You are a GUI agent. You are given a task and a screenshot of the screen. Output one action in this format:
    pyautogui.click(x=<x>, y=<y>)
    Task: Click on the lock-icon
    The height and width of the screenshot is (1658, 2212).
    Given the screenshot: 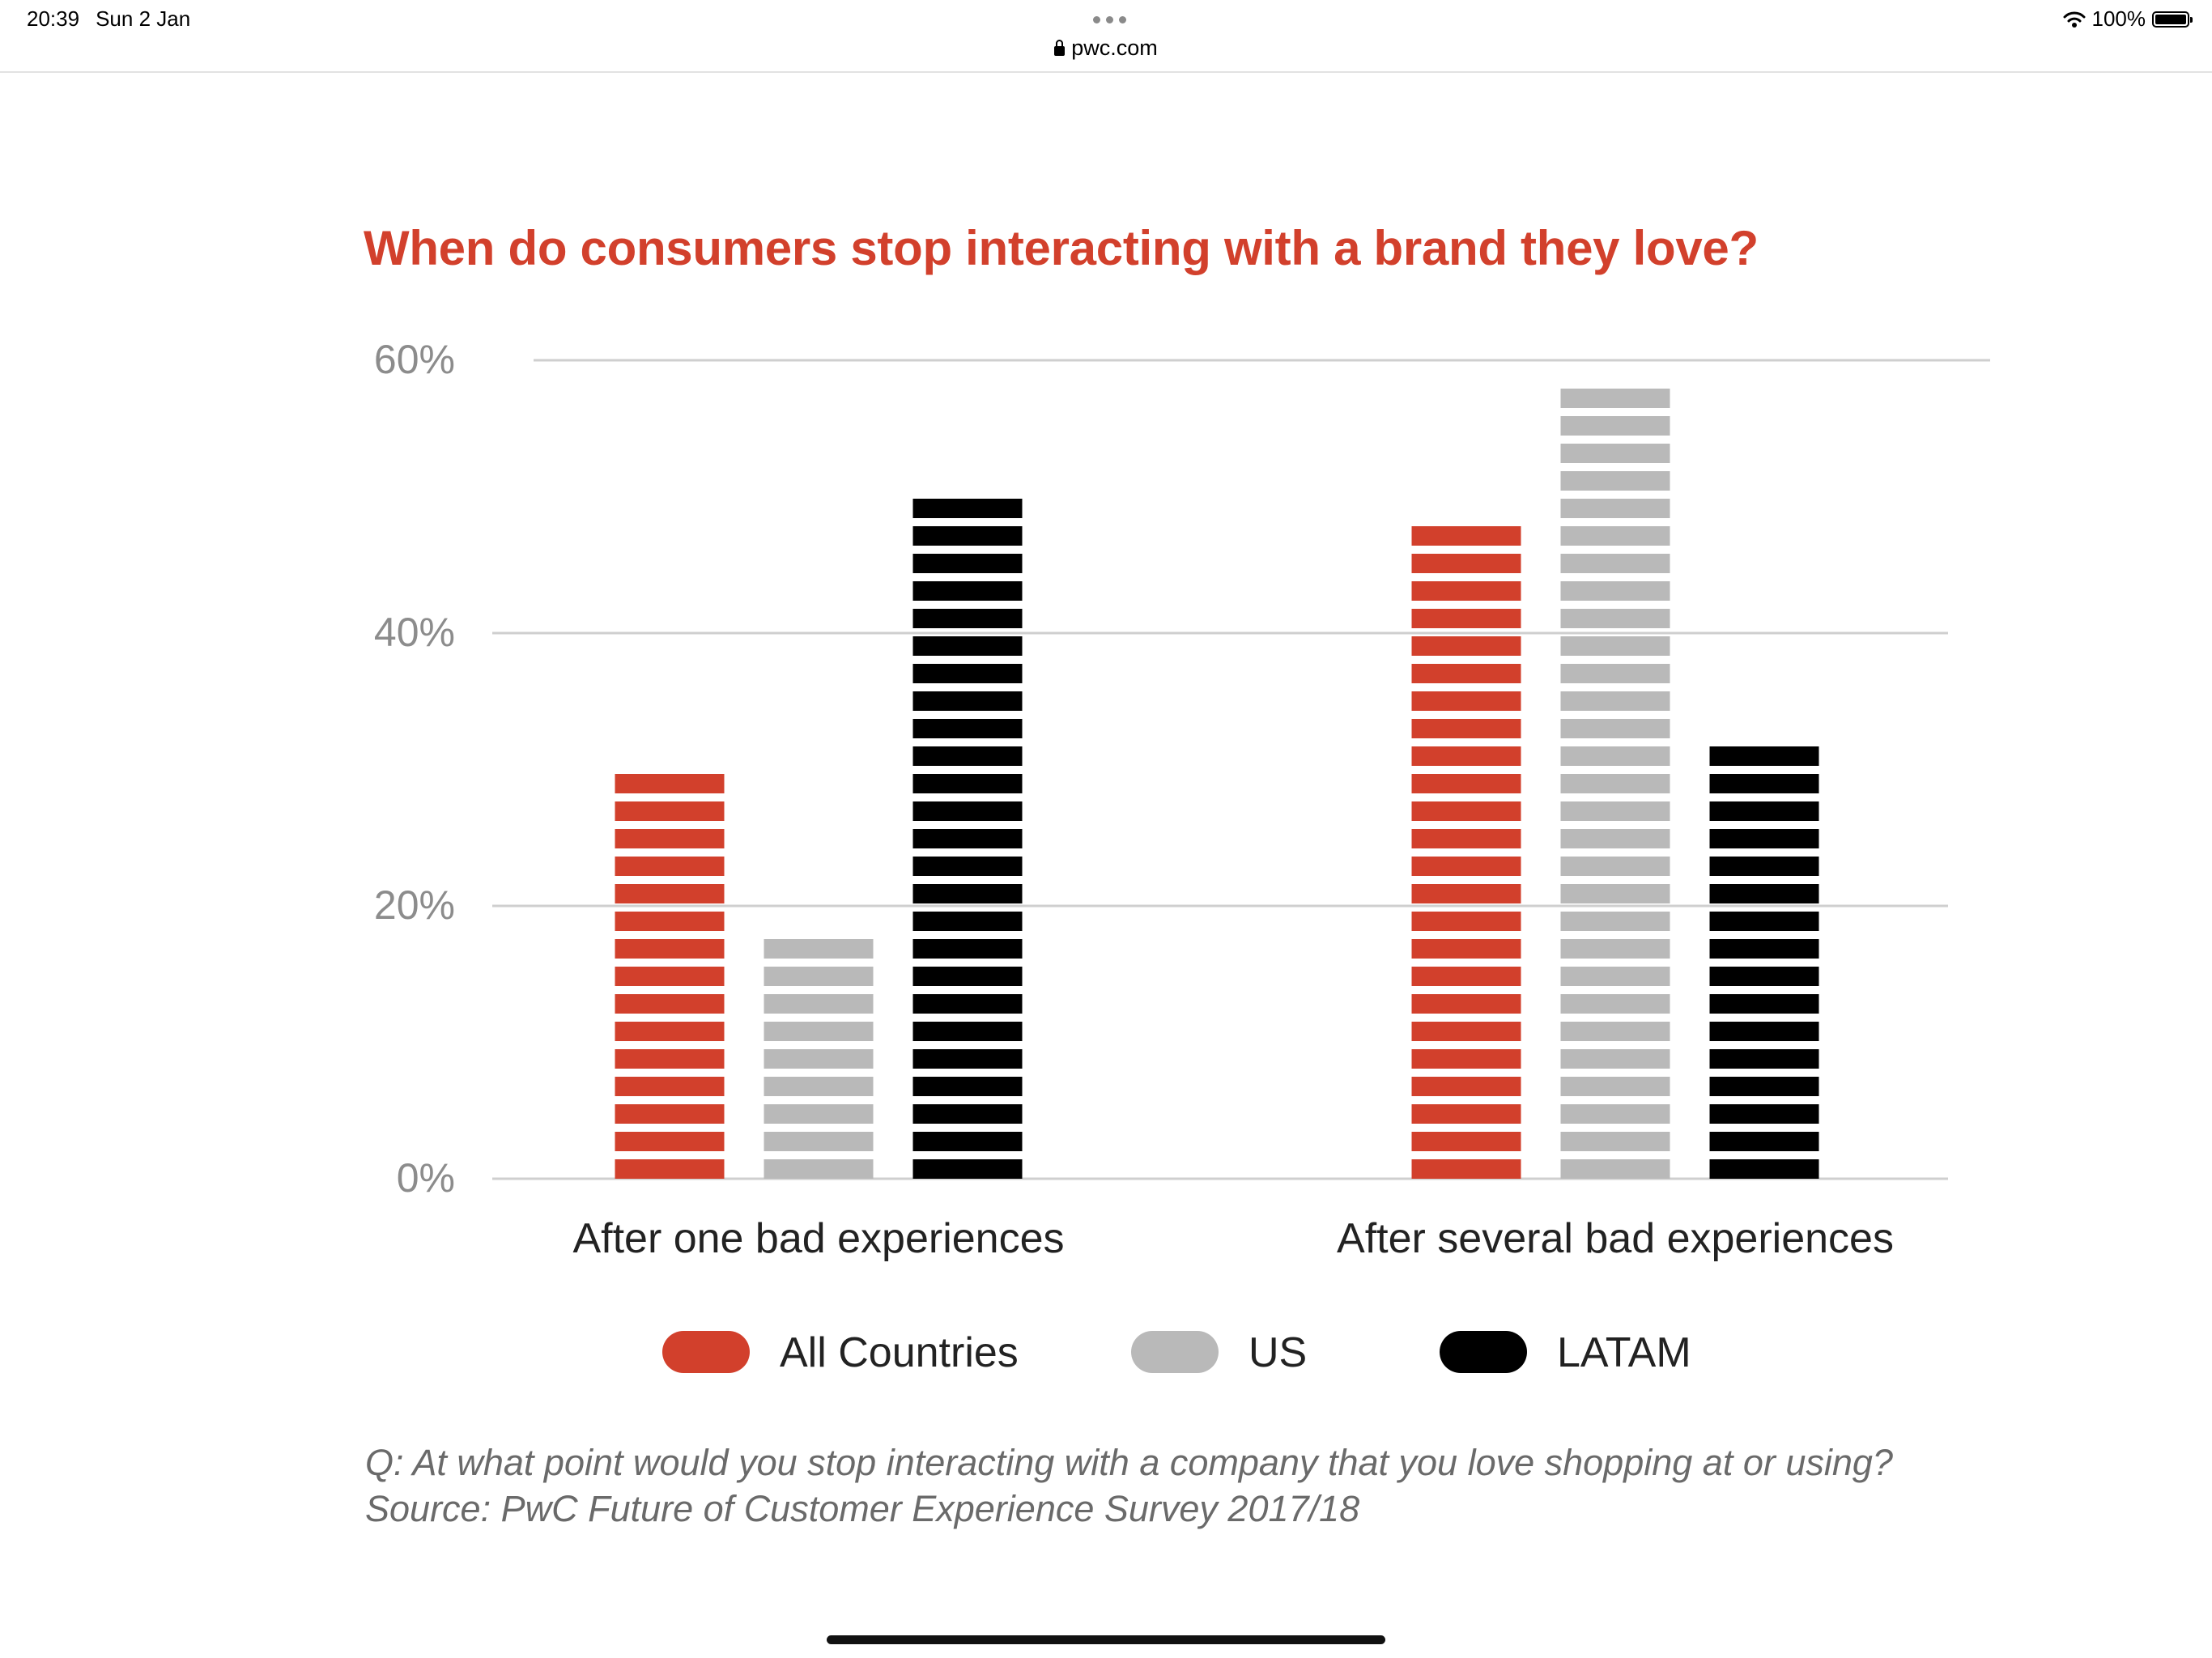 What is the action you would take?
    pyautogui.click(x=1060, y=48)
    